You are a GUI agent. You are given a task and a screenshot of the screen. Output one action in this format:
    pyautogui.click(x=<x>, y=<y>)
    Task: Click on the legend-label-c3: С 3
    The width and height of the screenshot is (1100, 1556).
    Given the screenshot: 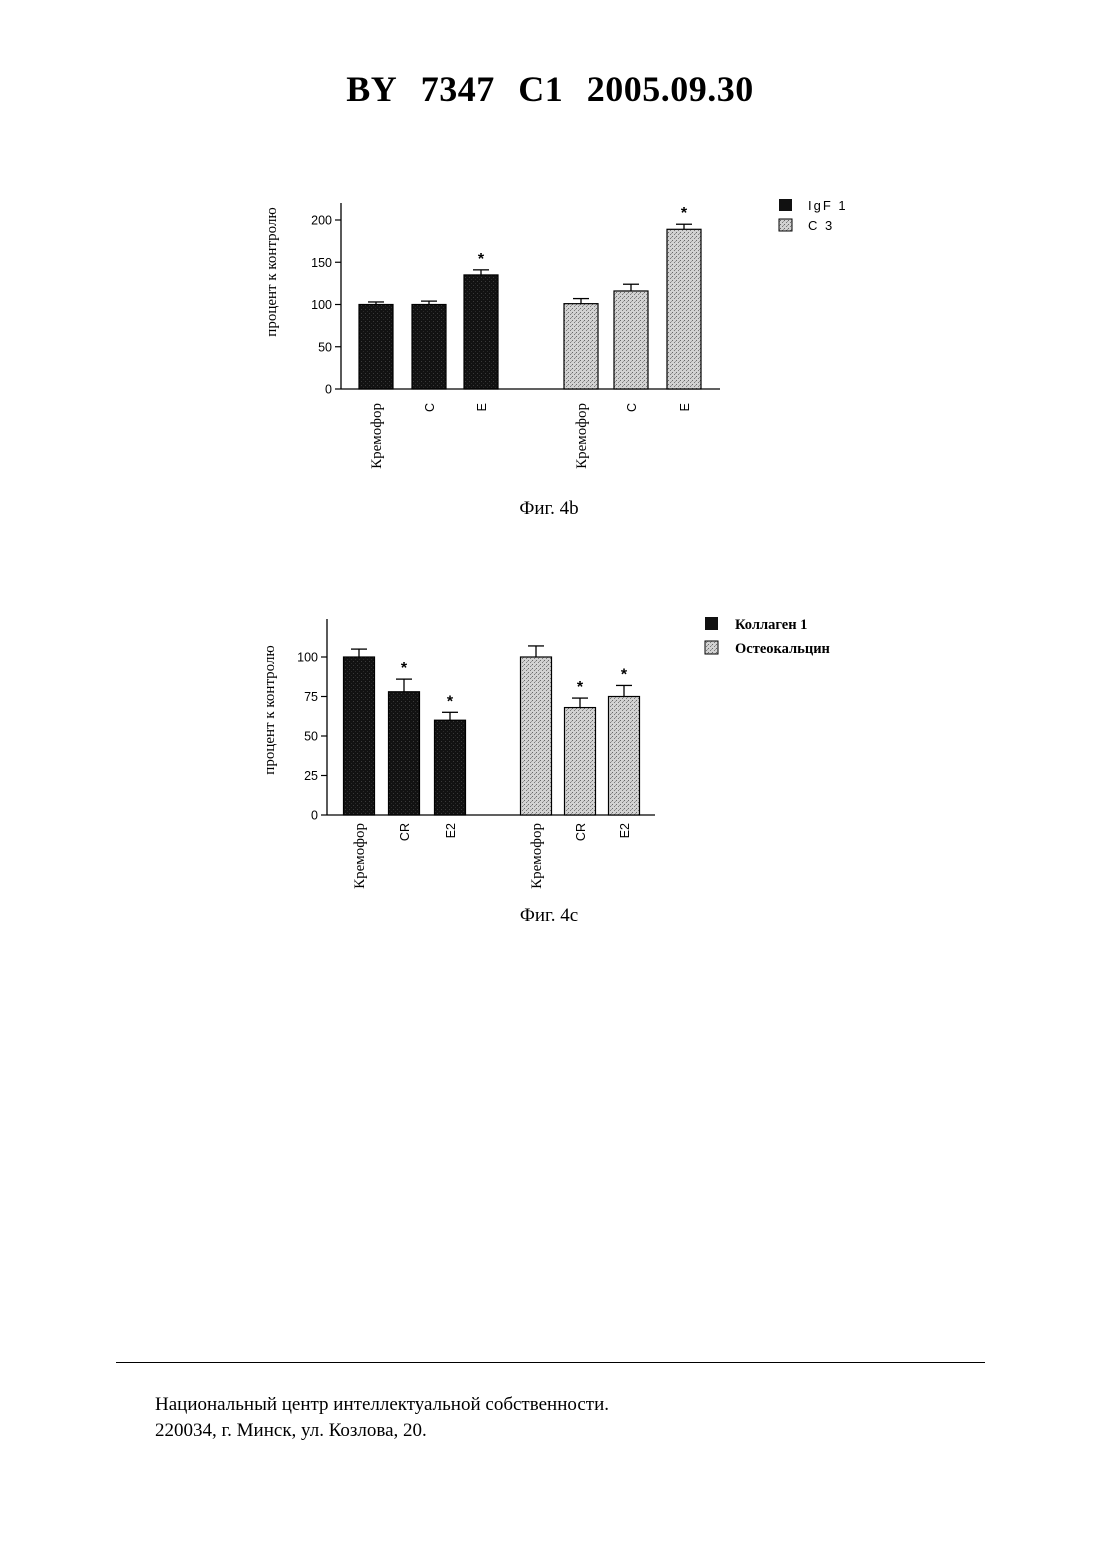 What is the action you would take?
    pyautogui.click(x=821, y=225)
    